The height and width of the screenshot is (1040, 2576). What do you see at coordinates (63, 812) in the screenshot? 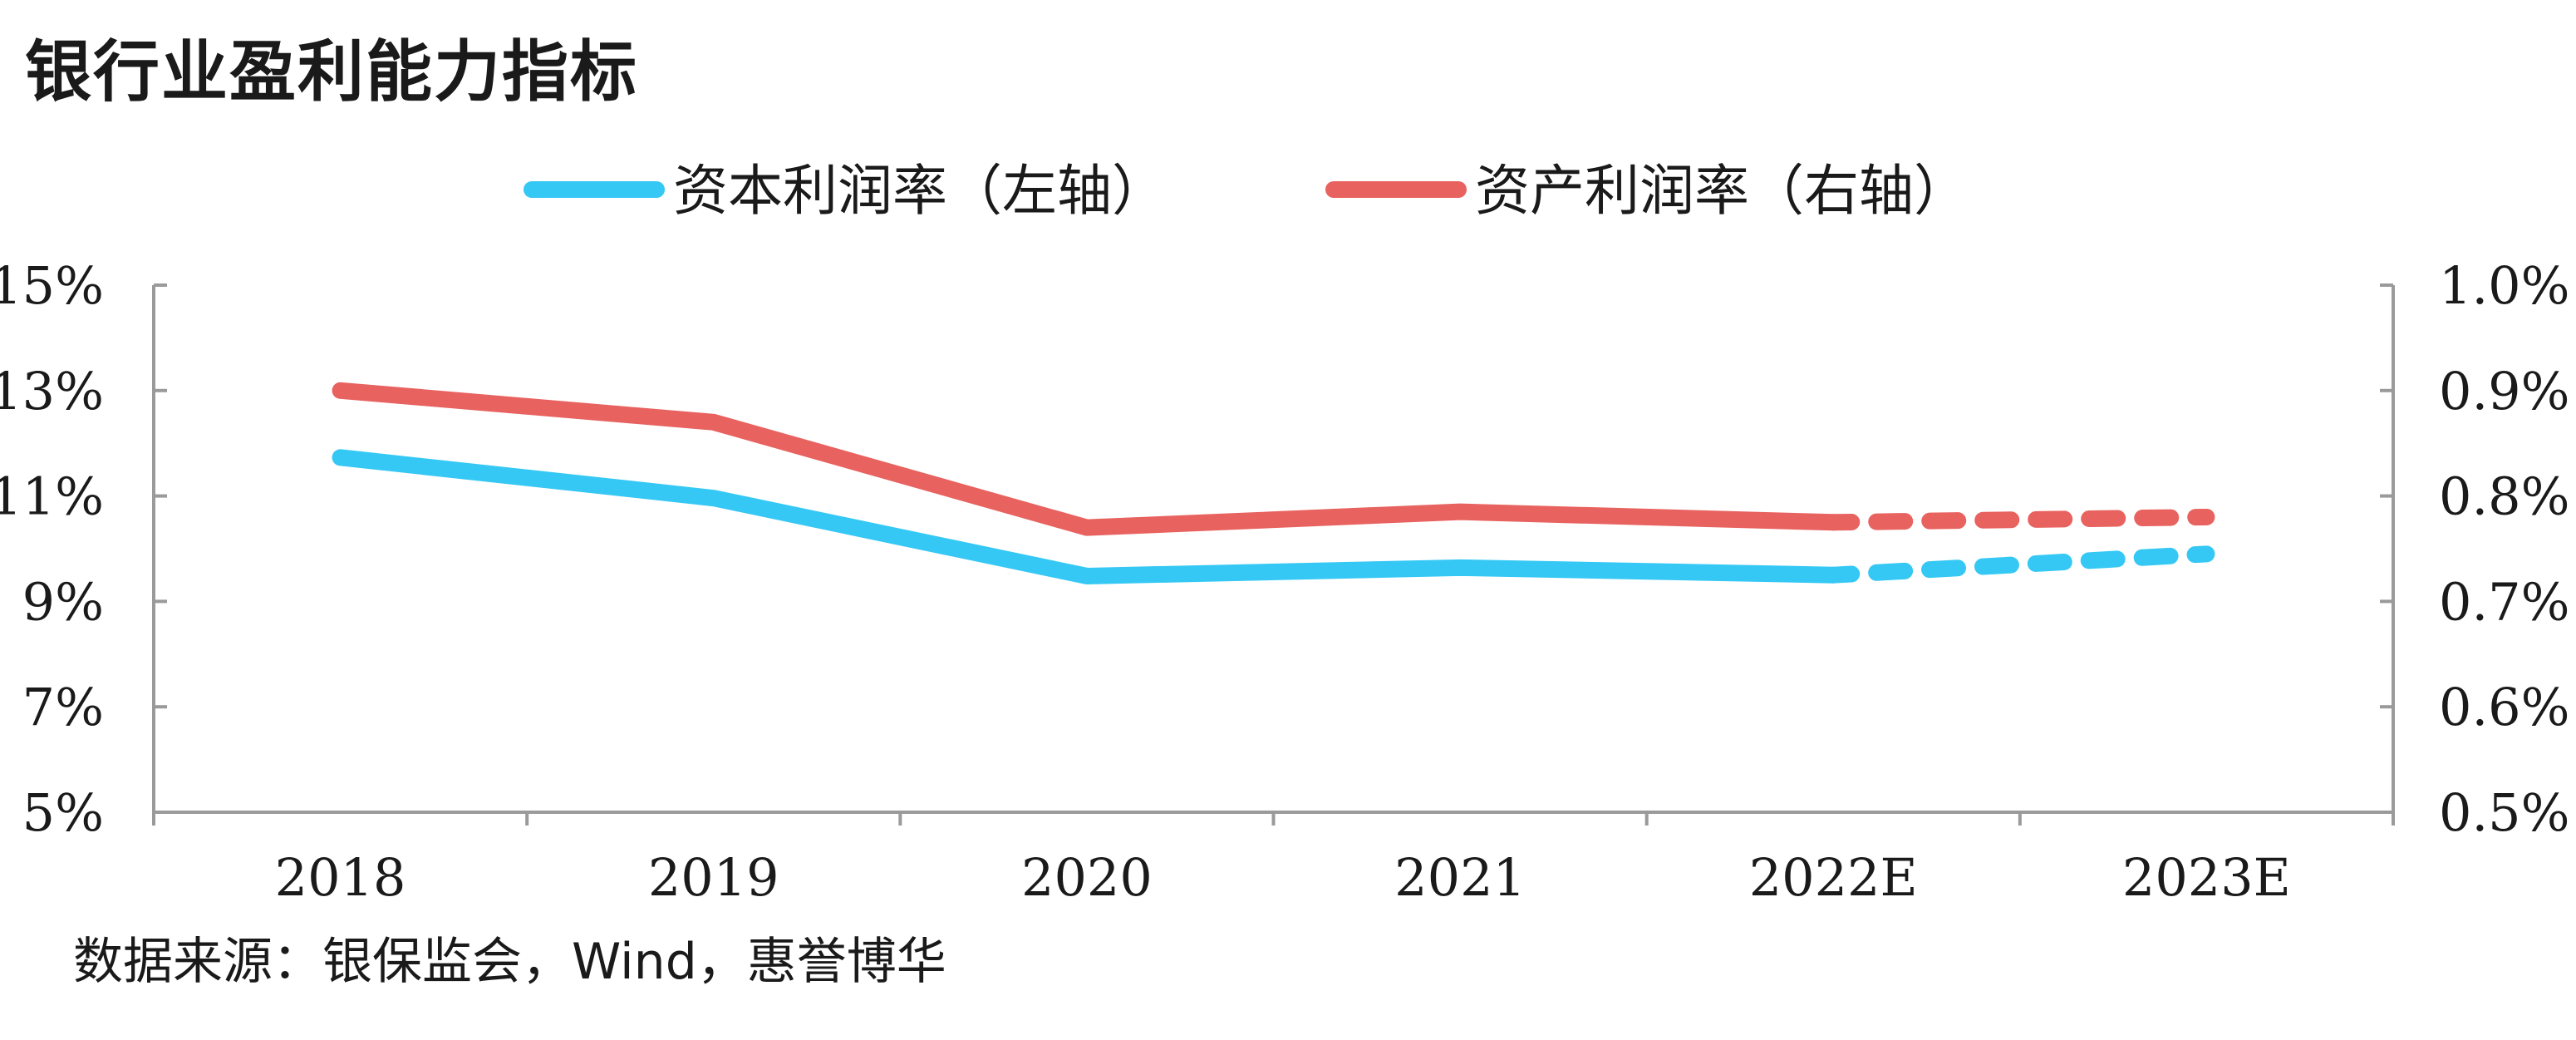
I see `y-left-tick-label: 5%` at bounding box center [63, 812].